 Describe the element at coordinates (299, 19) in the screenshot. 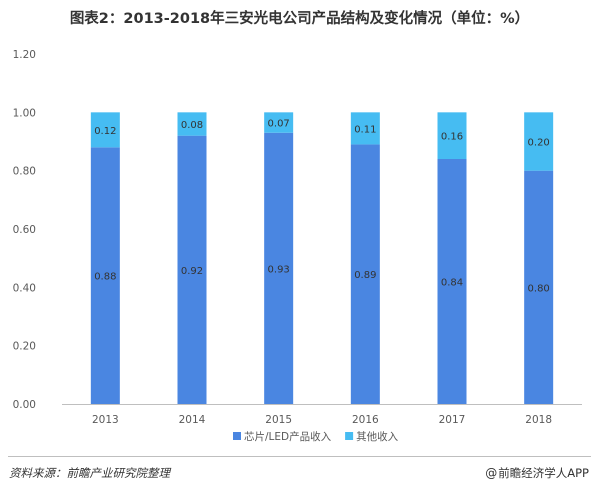

I see `chart-title: 图表2：2013-2018年三安光电公司产品结构及变化情况（单位：%）` at that location.